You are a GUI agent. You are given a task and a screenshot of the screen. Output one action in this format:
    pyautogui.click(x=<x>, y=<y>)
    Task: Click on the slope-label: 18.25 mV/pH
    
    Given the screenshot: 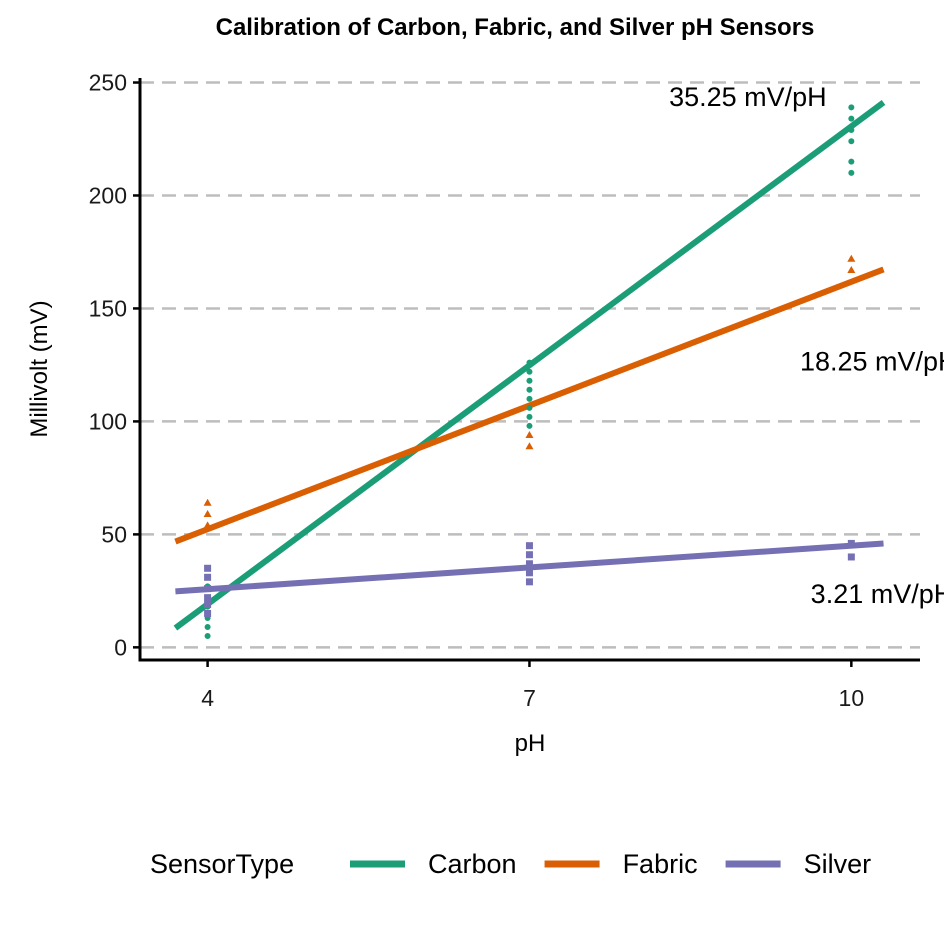 What is the action you would take?
    pyautogui.click(x=872, y=361)
    